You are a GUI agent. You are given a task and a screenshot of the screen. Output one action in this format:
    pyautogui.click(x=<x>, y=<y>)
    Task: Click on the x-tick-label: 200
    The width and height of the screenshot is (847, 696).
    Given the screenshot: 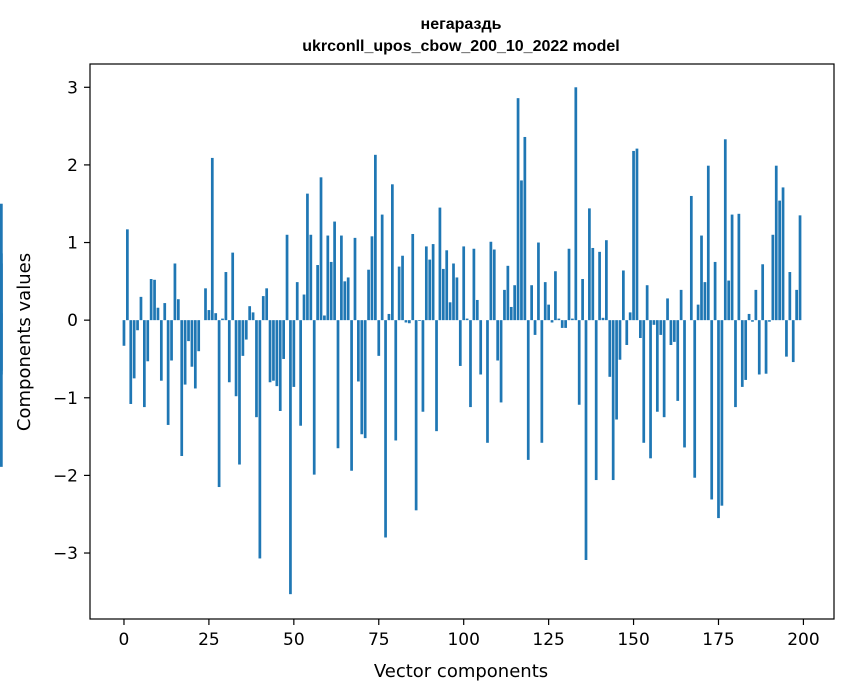 What is the action you would take?
    pyautogui.click(x=803, y=640)
    